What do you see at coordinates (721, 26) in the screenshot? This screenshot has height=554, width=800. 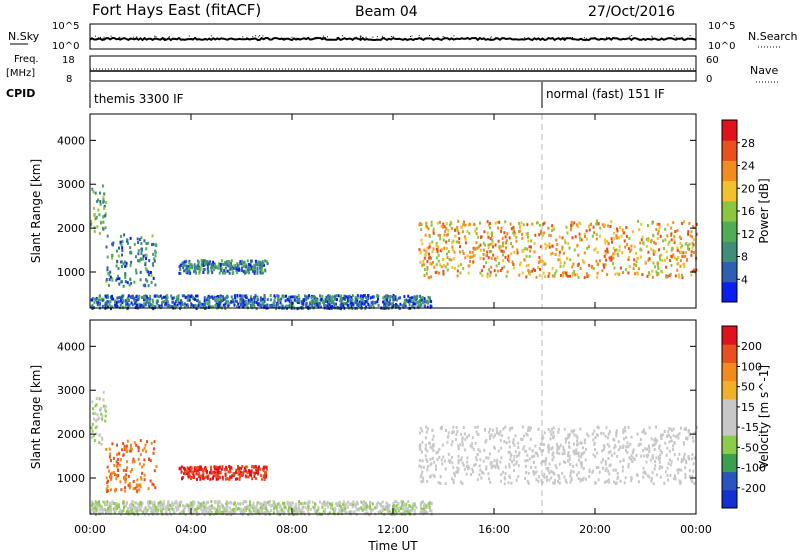 I see `noise-tick-top-right: 10^5` at bounding box center [721, 26].